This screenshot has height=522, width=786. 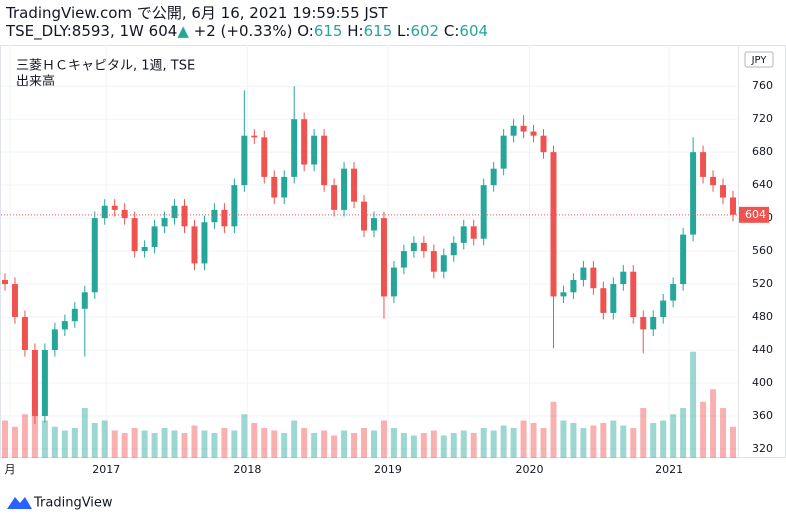 What do you see at coordinates (9, 469) in the screenshot?
I see `x-tick-label: 月` at bounding box center [9, 469].